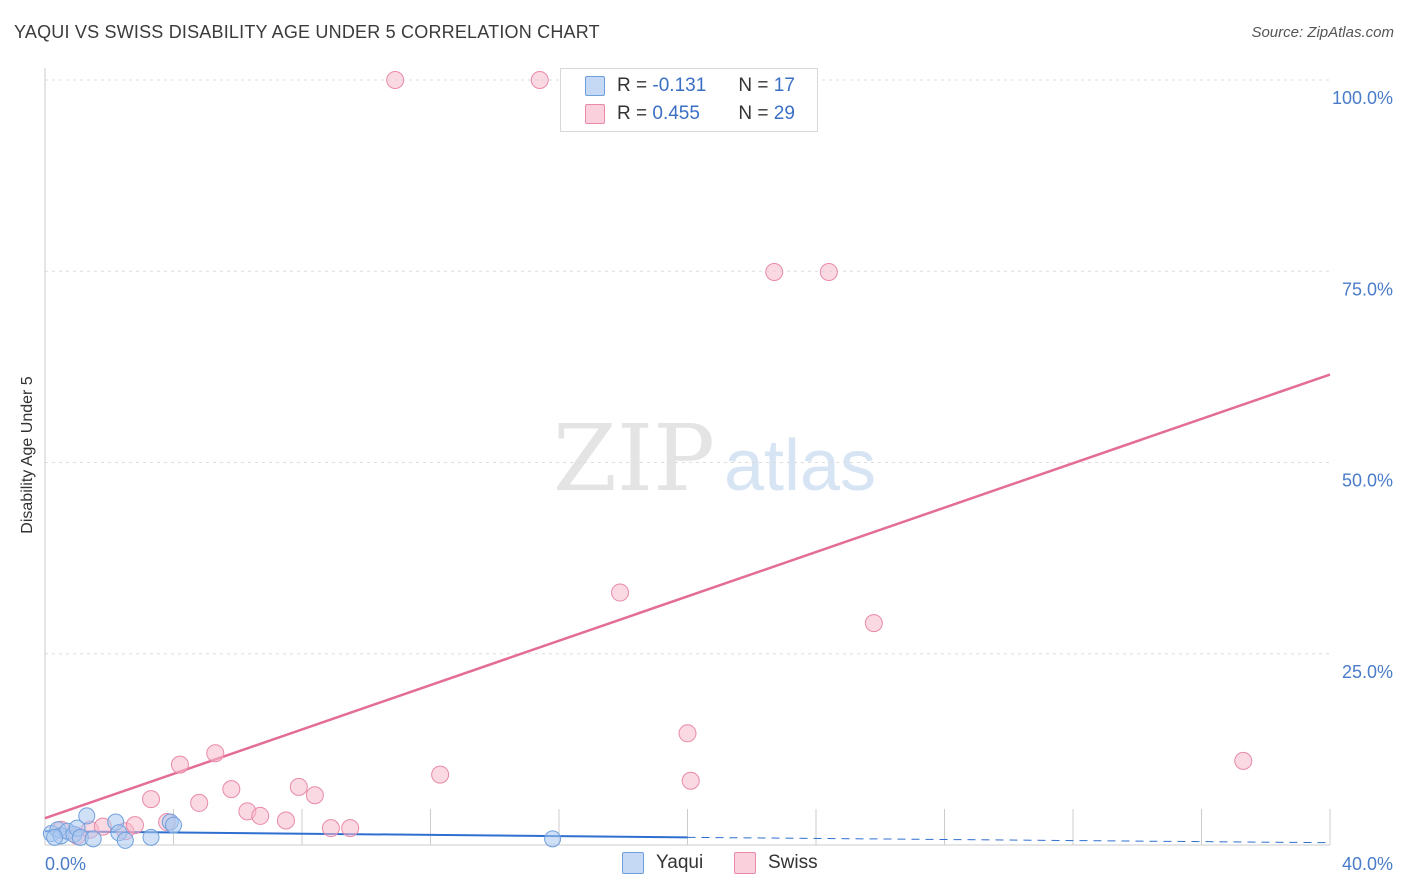  What do you see at coordinates (784, 85) in the screenshot?
I see `legend-n-value: 17` at bounding box center [784, 85].